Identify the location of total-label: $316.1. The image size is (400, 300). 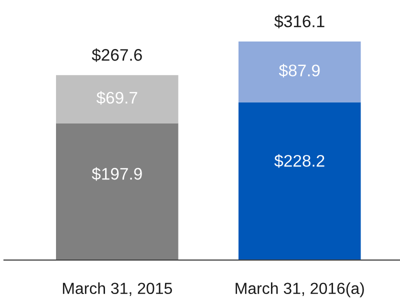
(299, 21).